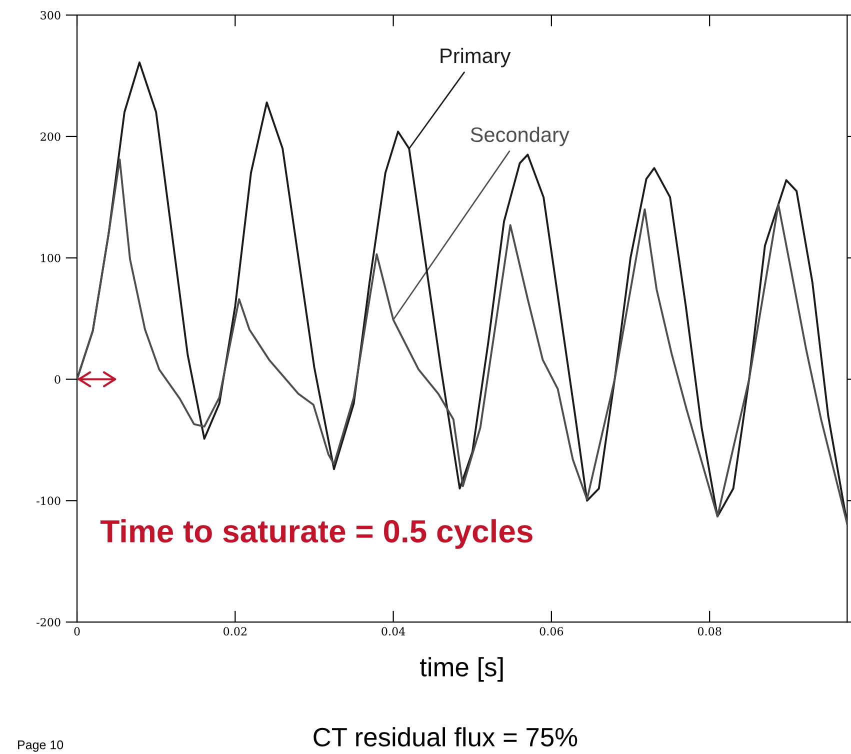 The height and width of the screenshot is (754, 851). What do you see at coordinates (50, 136) in the screenshot?
I see `y-tick-label: 200` at bounding box center [50, 136].